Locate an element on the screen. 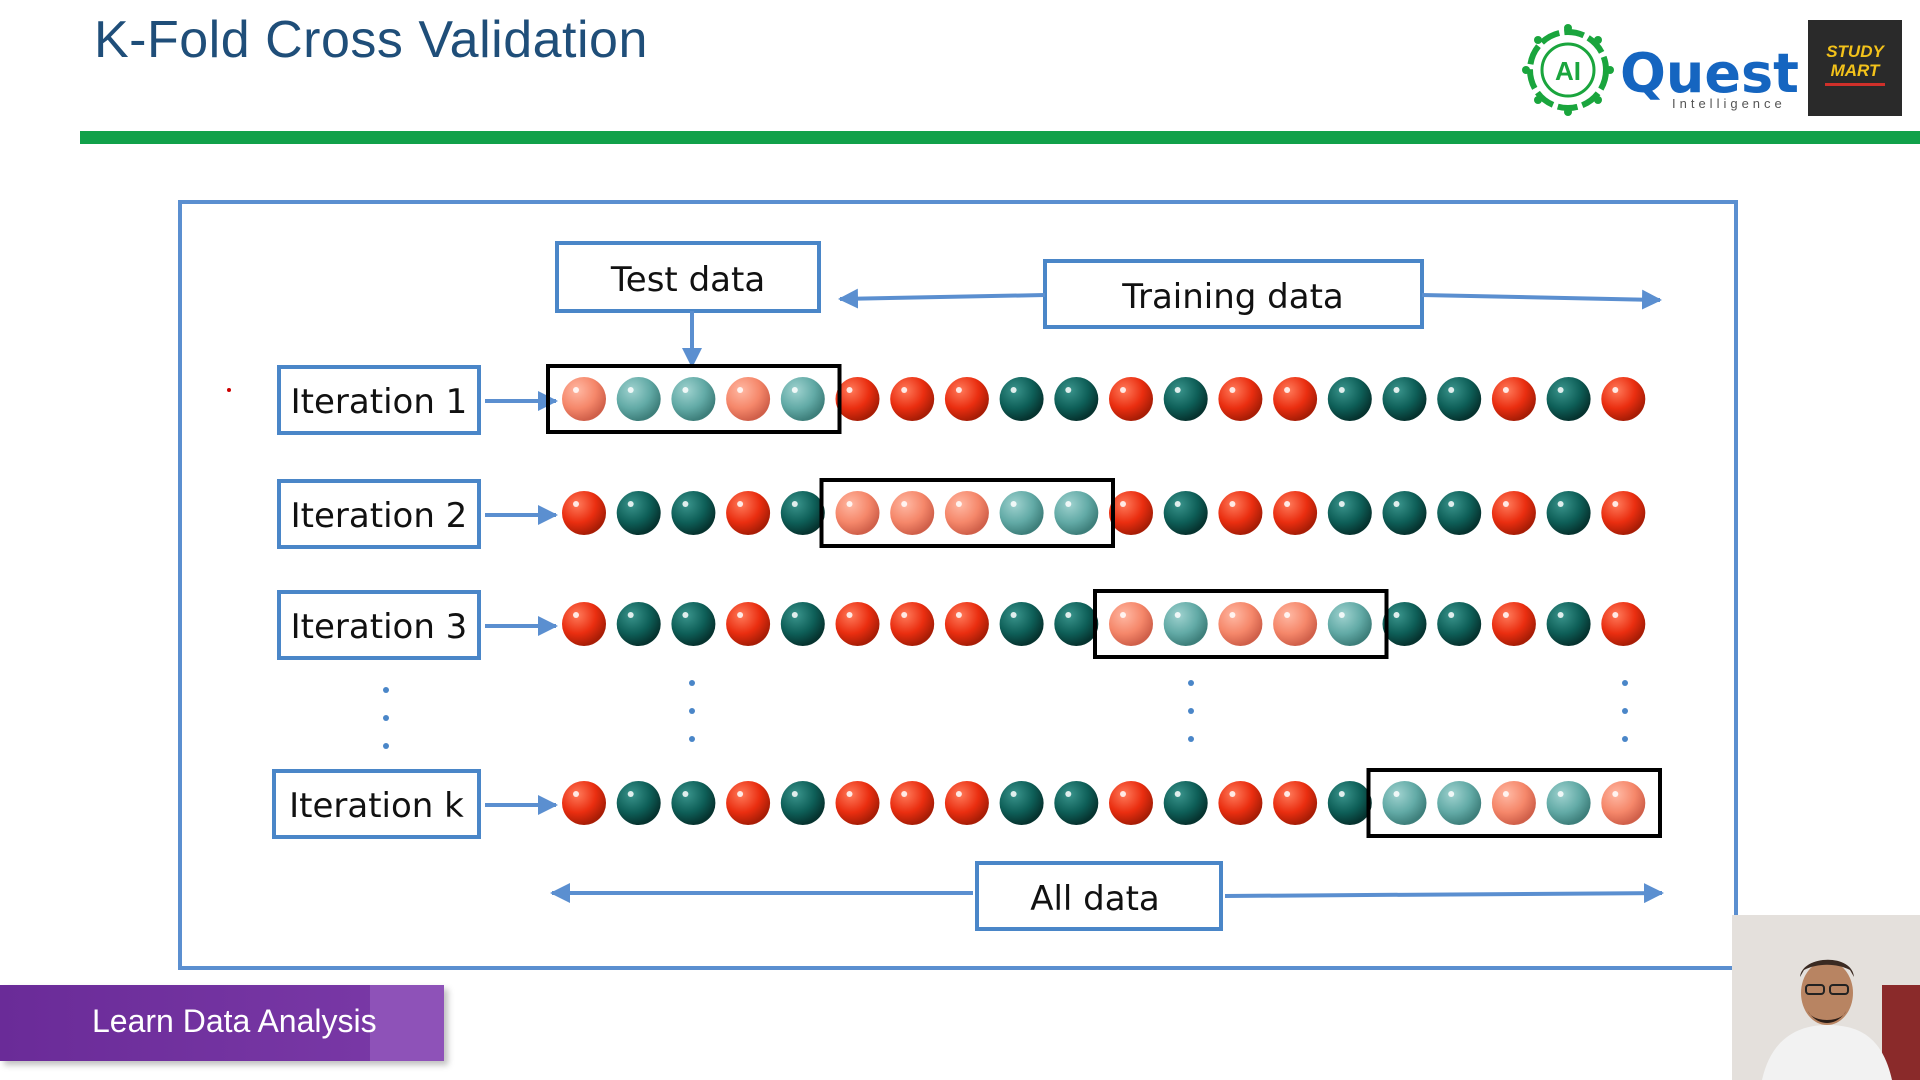  iteration-label: Iteration k is located at coordinates (376, 806).